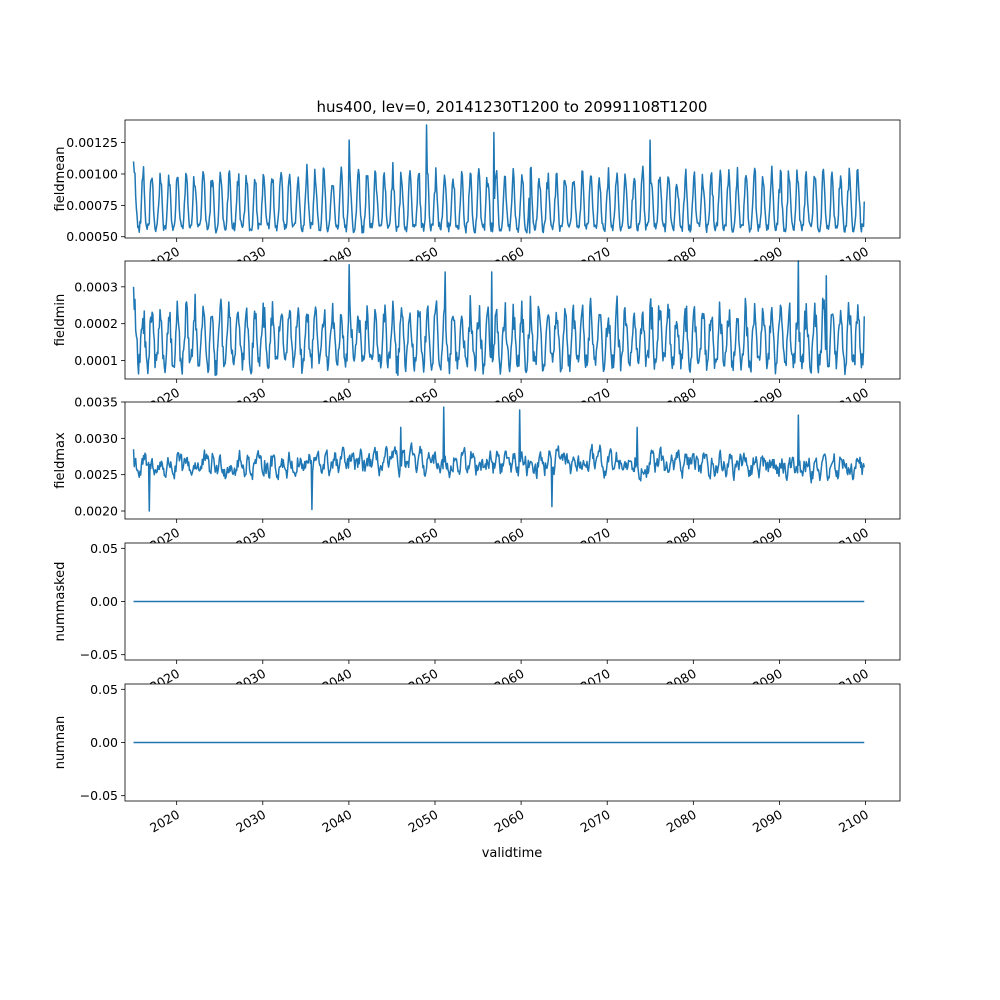  I want to click on y-tick-label: 0.0003, so click(96, 286).